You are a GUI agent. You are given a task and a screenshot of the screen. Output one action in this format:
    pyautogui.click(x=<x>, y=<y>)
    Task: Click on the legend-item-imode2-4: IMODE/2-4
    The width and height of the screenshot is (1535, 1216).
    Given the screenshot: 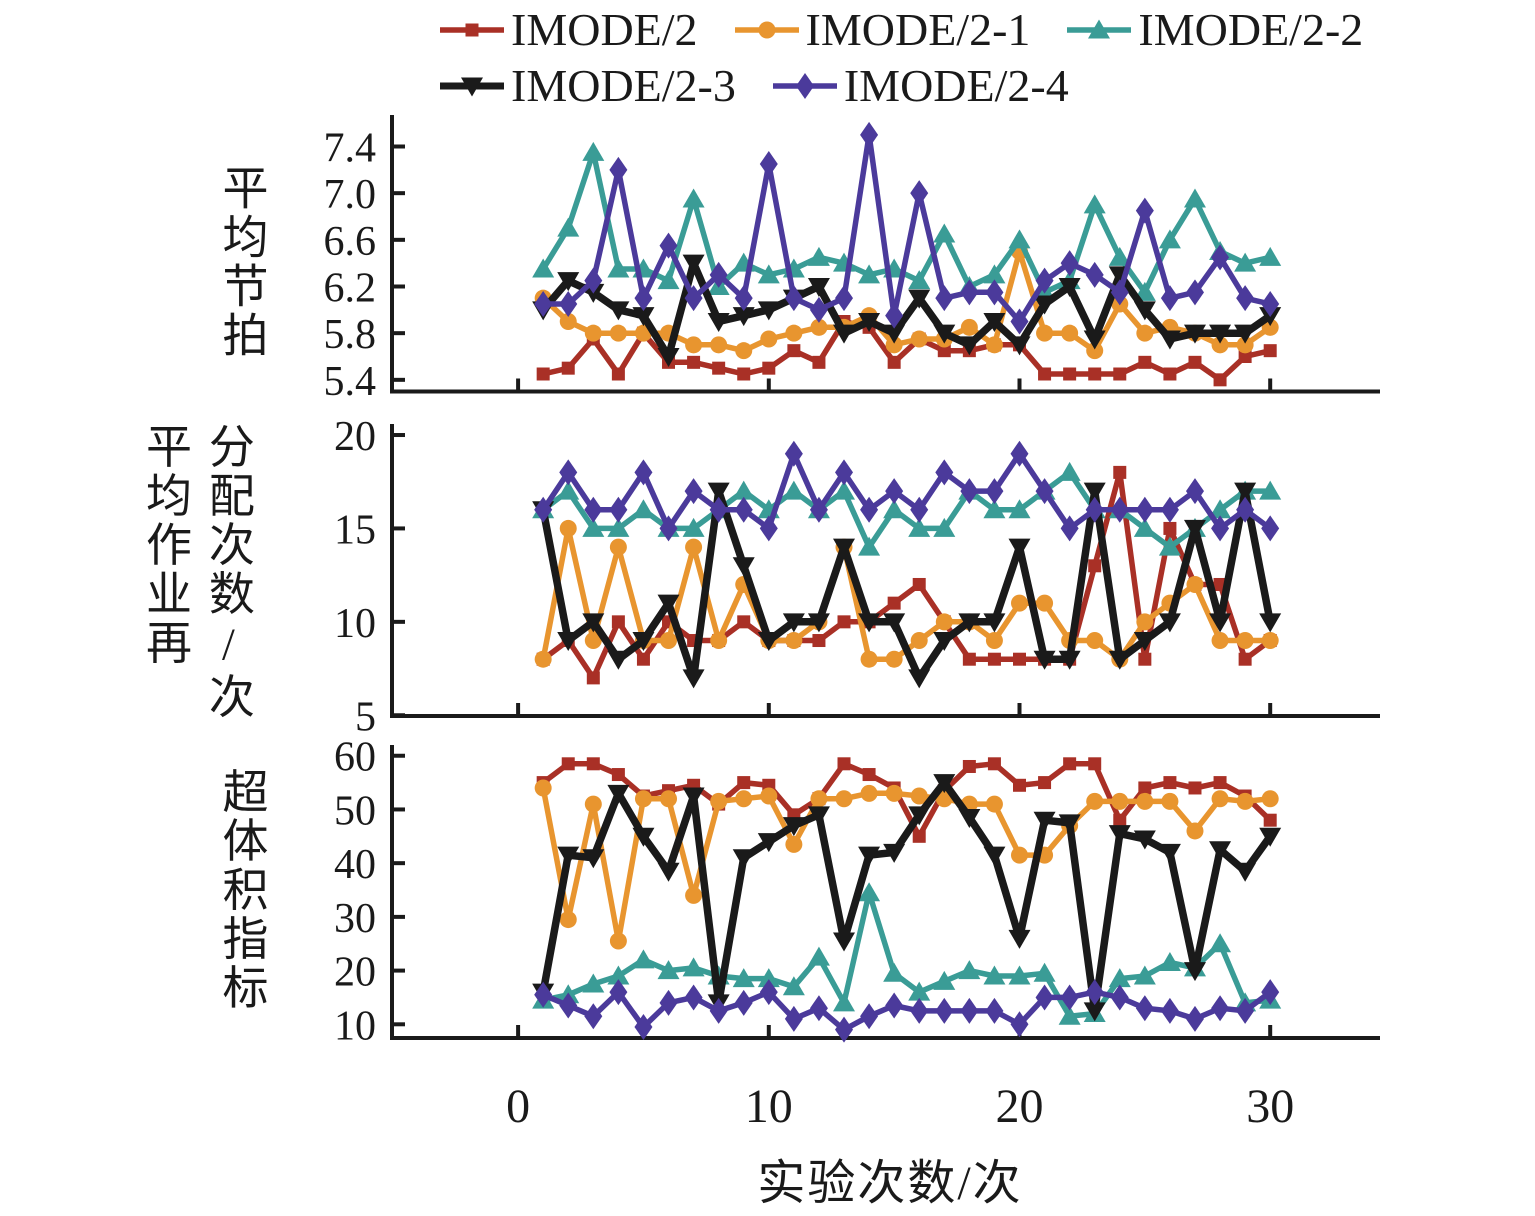 What is the action you would take?
    pyautogui.click(x=919, y=86)
    